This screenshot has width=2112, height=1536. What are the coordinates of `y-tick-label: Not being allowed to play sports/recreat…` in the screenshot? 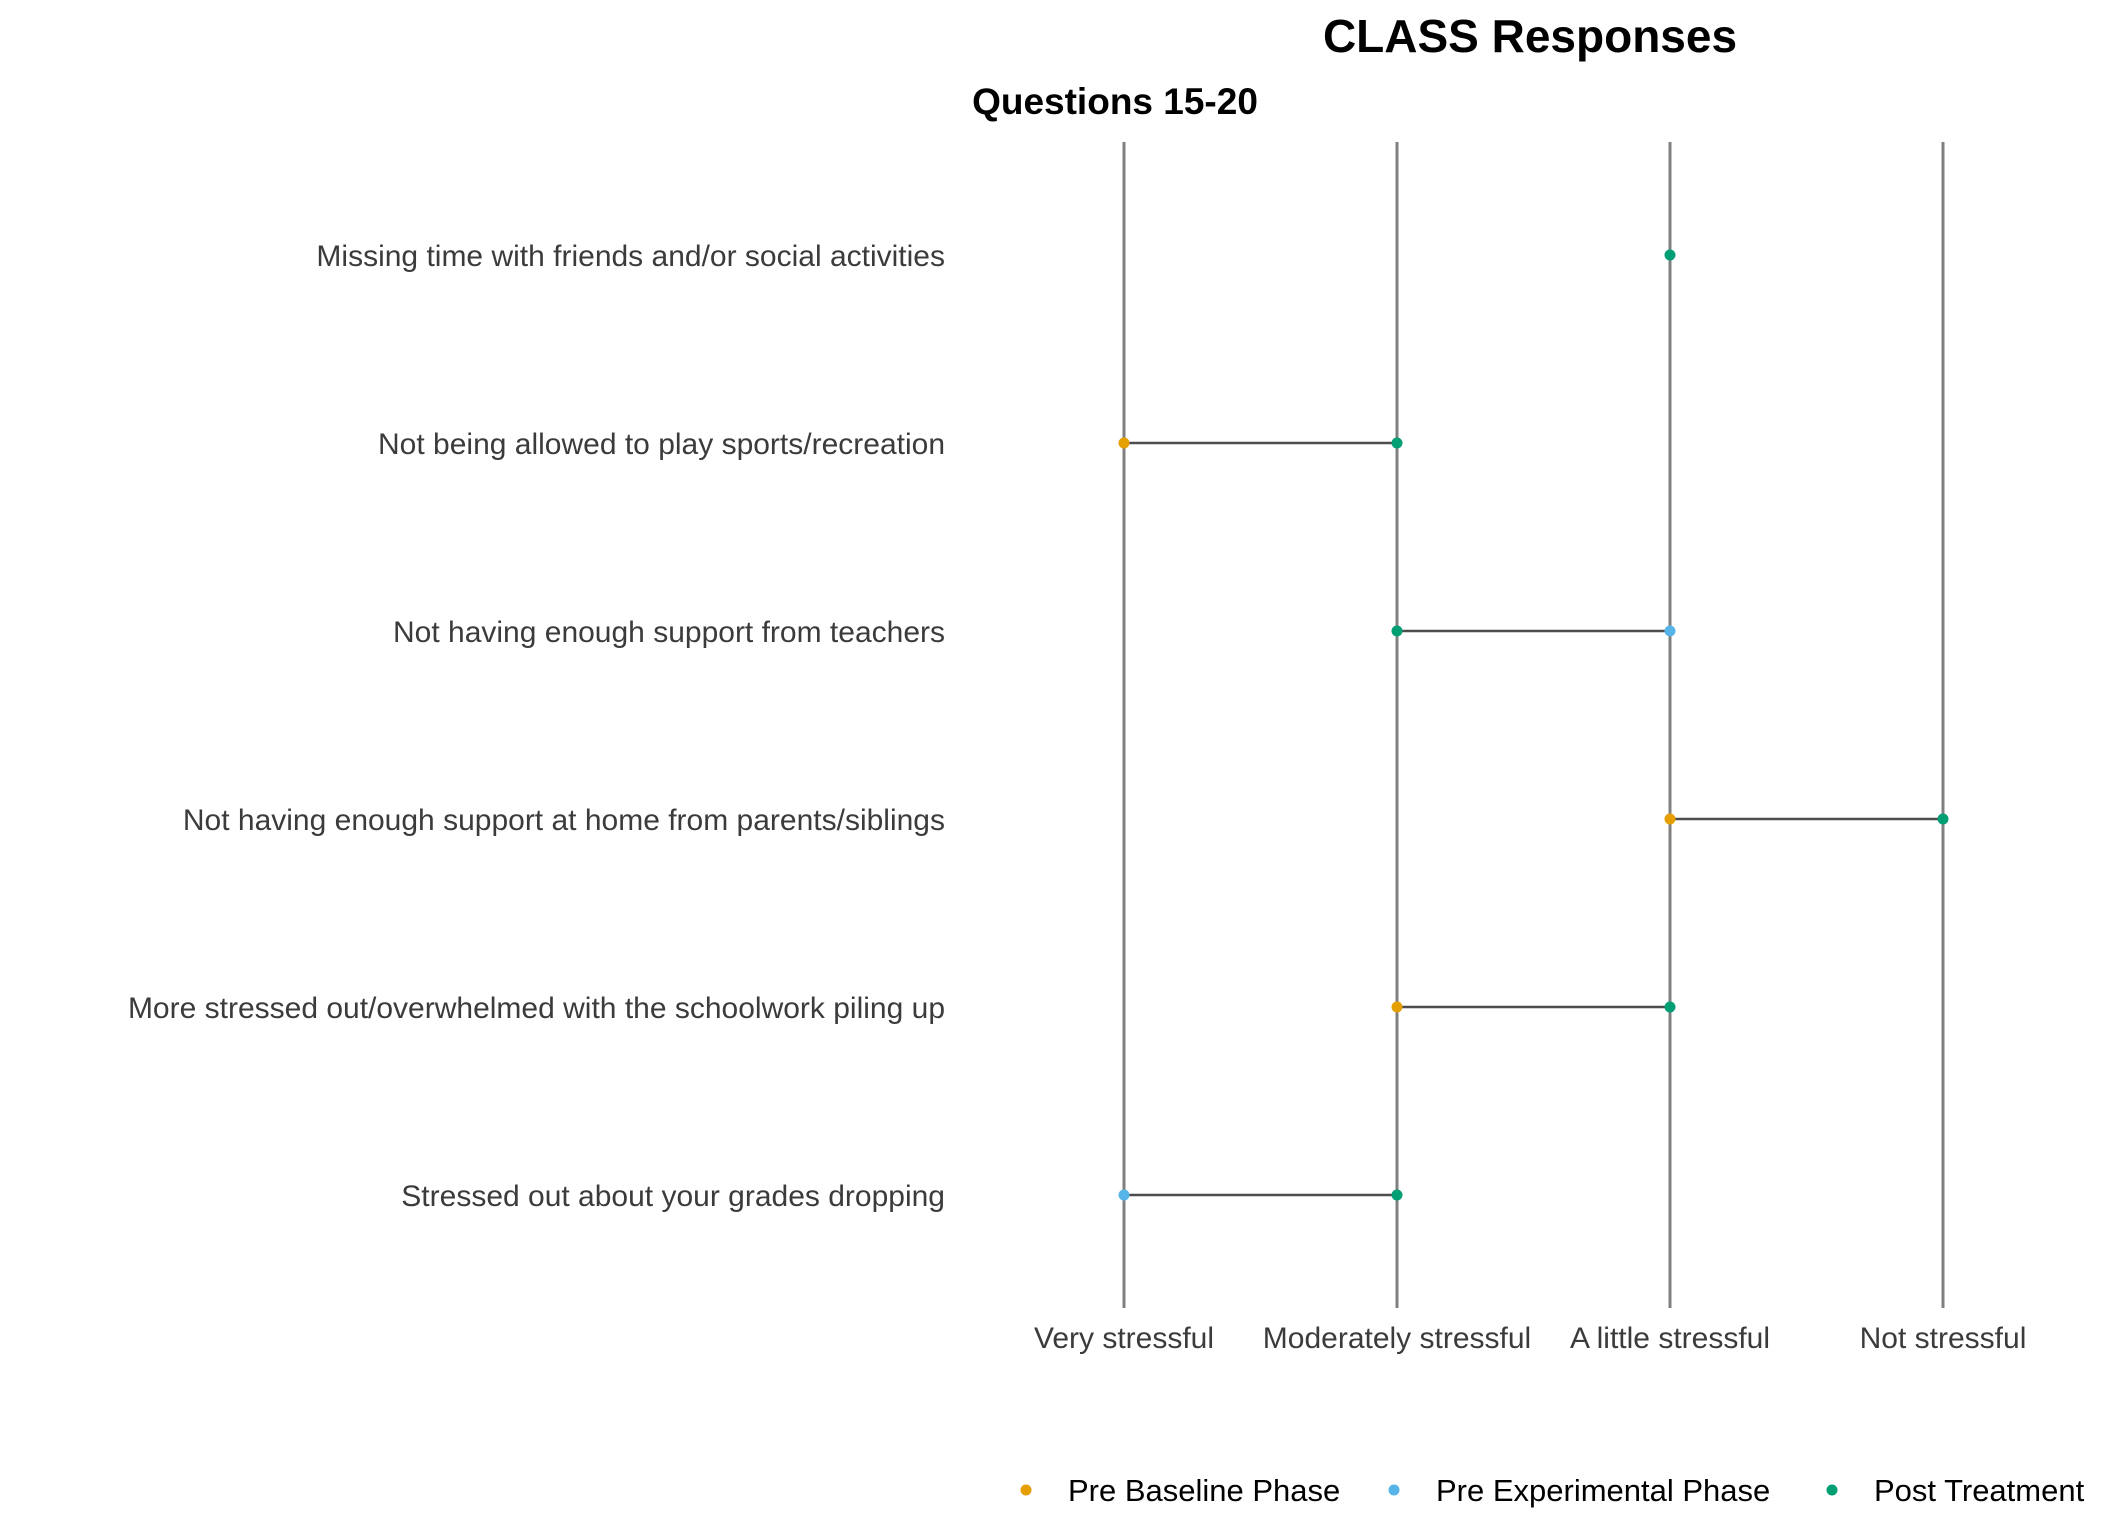 It's located at (661, 444).